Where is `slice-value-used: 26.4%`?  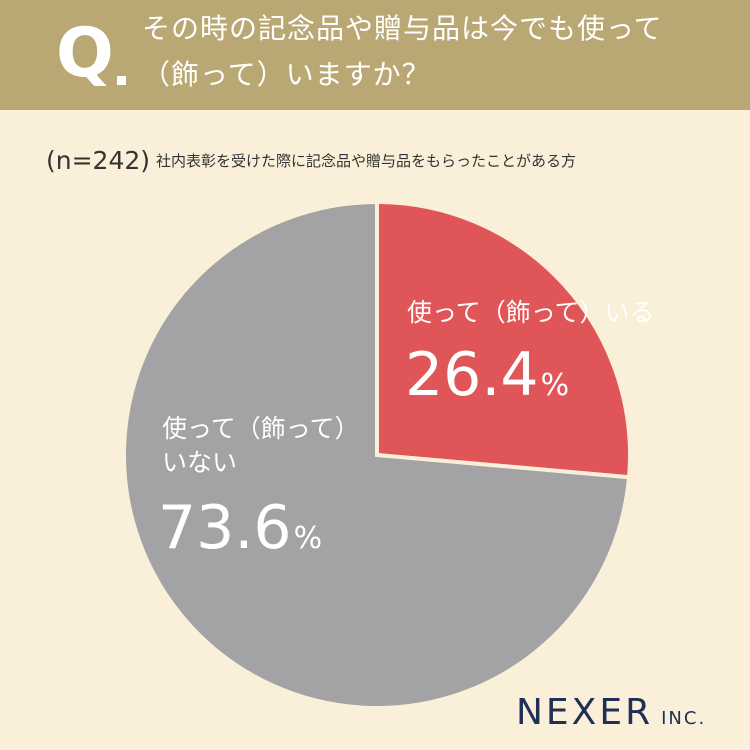 slice-value-used: 26.4% is located at coordinates (487, 375).